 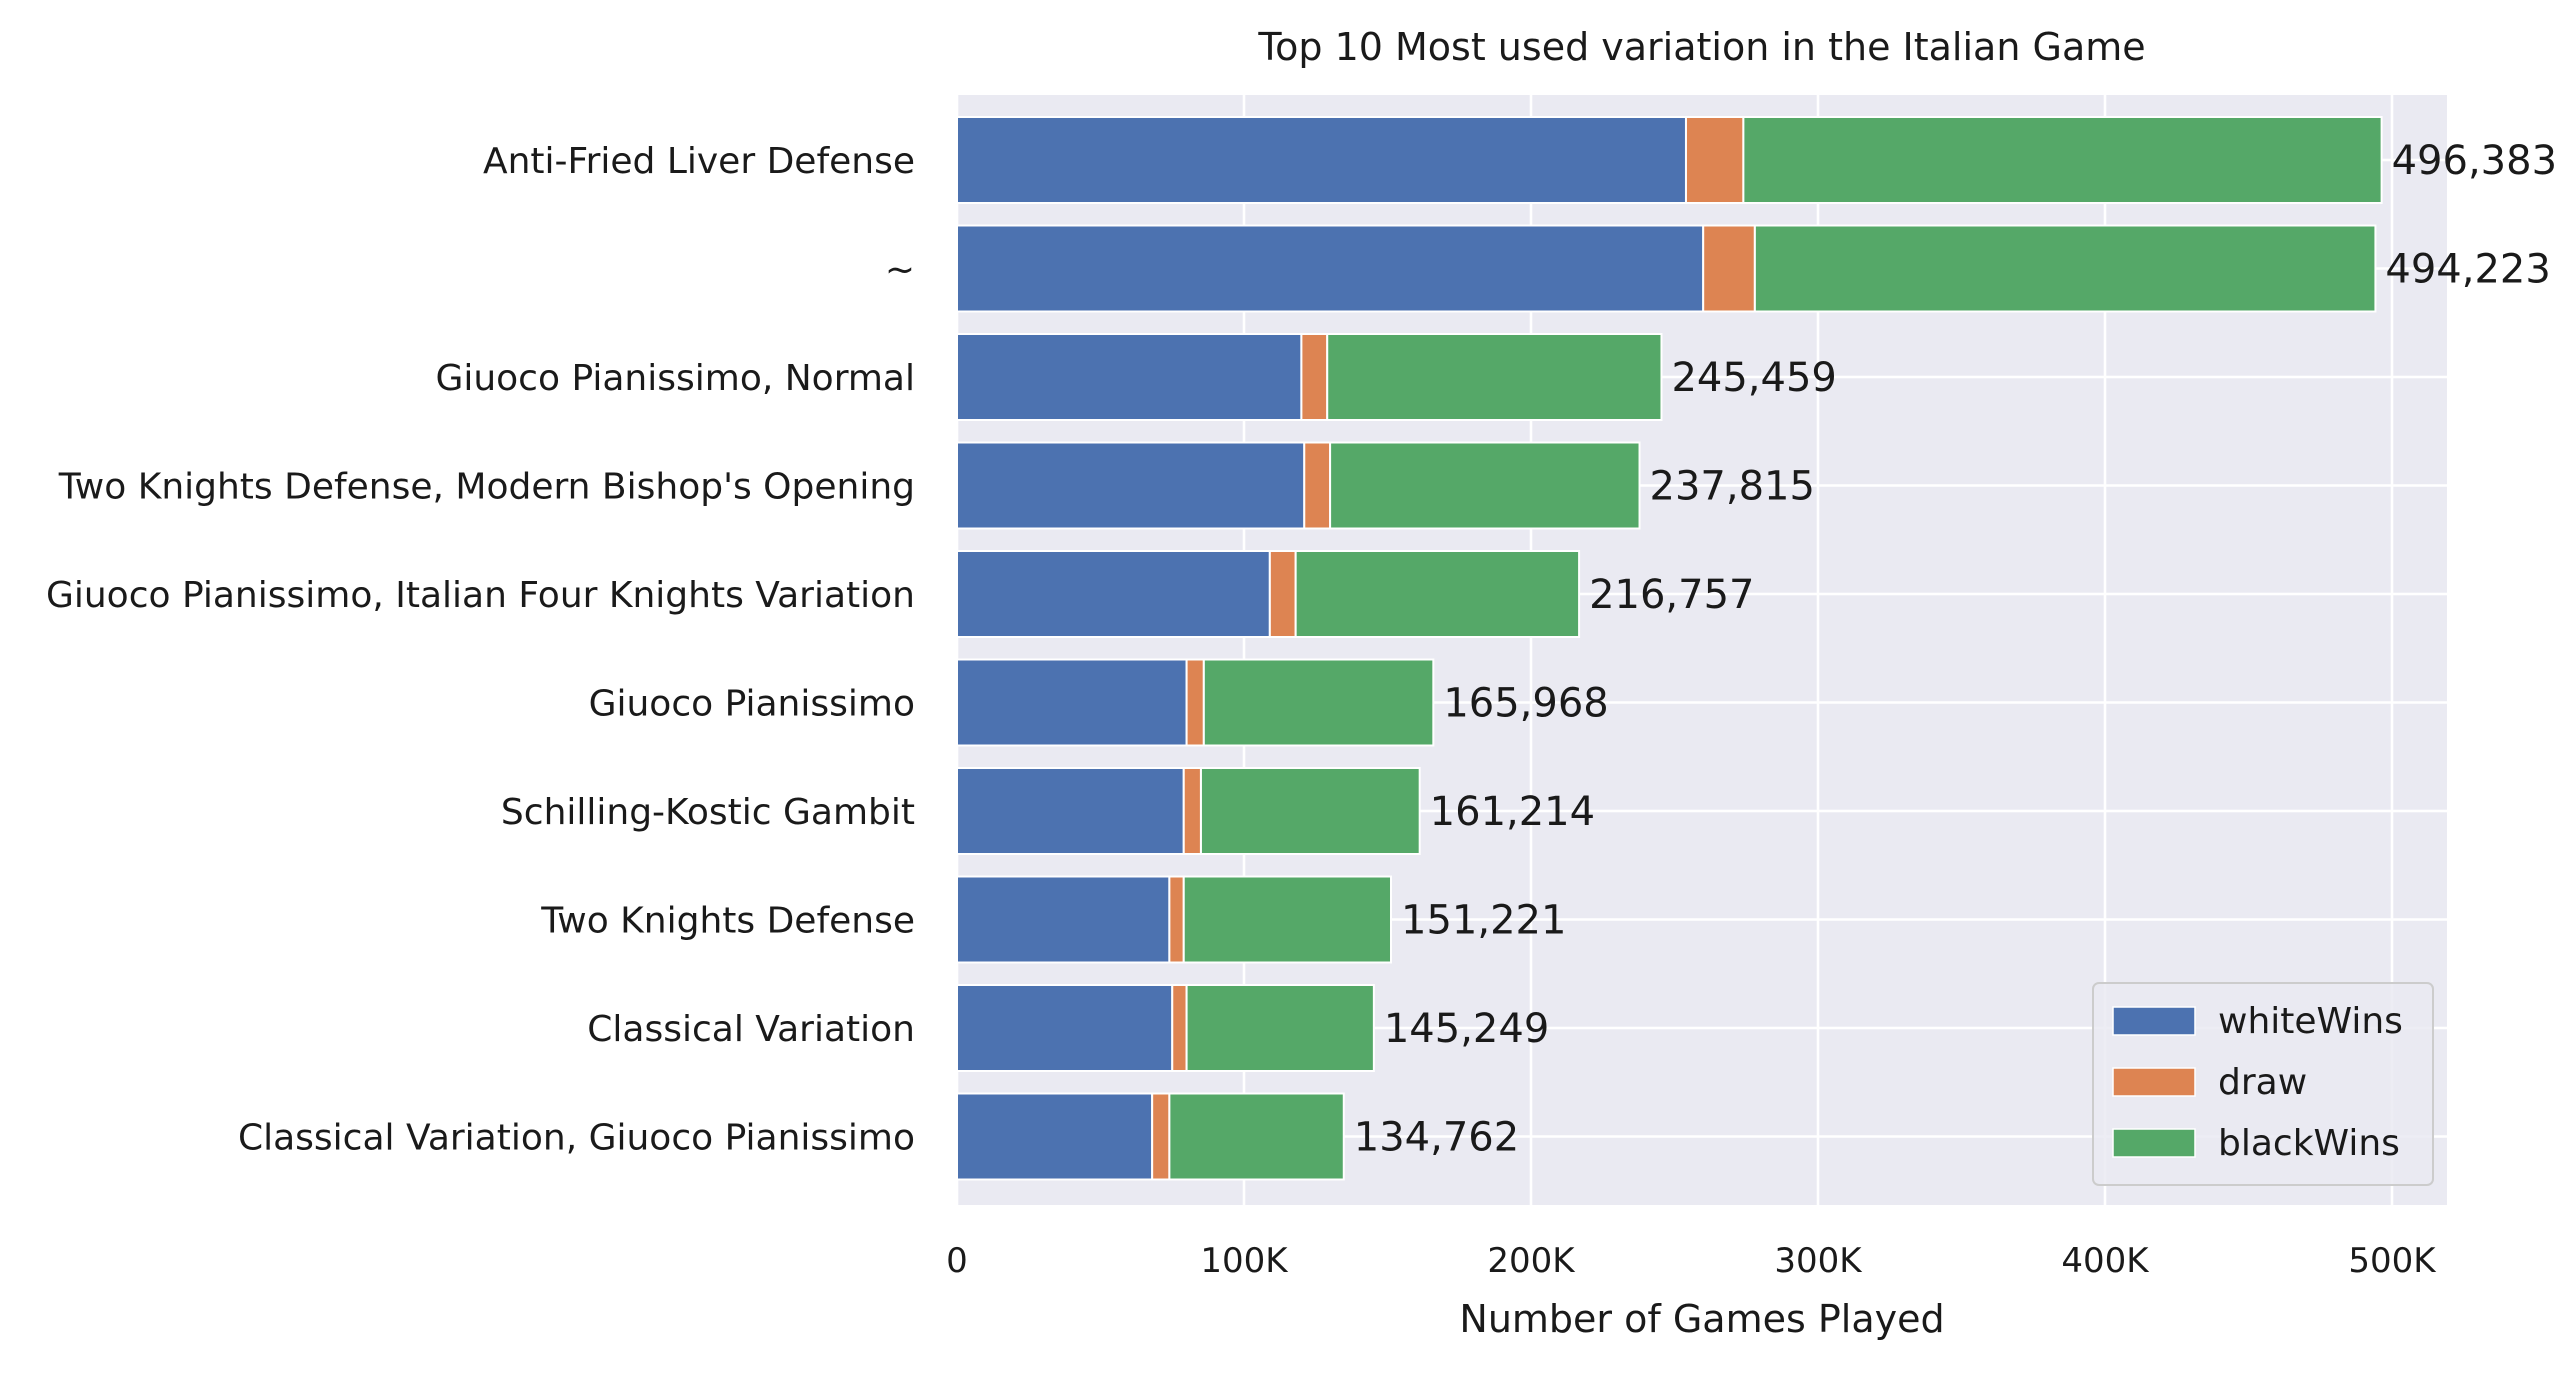 I want to click on y-tick-label: Giuoco Pianissimo, Normal, so click(x=675, y=378).